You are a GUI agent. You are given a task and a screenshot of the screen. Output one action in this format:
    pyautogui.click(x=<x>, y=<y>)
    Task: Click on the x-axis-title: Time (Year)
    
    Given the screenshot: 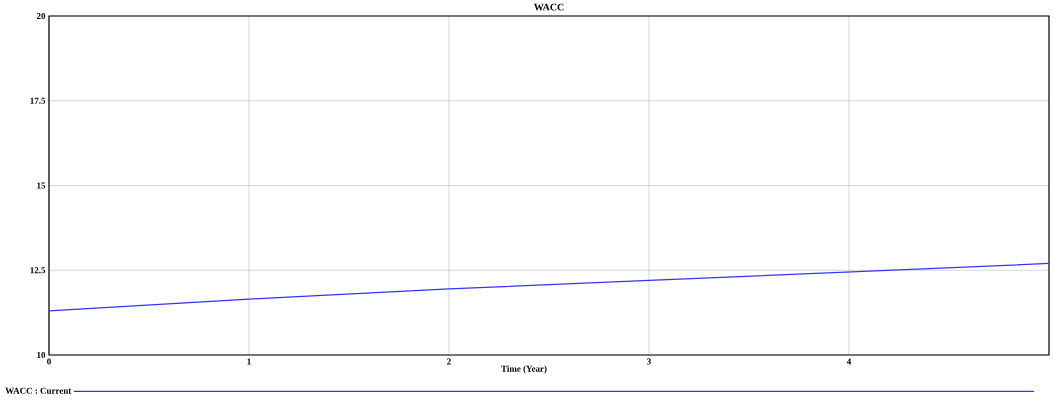 What is the action you would take?
    pyautogui.click(x=524, y=369)
    